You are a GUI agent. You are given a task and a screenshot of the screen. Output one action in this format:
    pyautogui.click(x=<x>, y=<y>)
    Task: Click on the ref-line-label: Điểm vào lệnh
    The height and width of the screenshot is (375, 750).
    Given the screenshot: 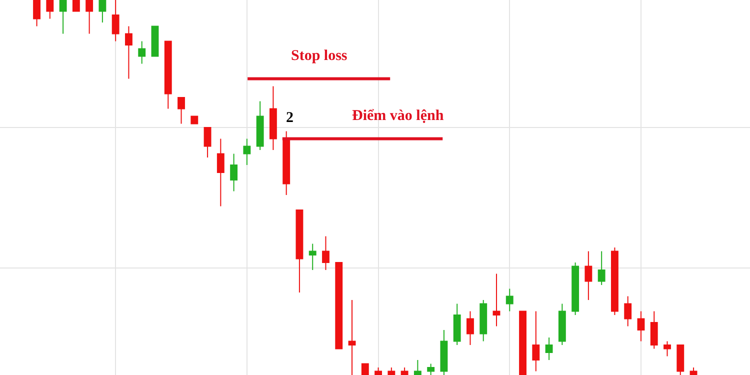 What is the action you would take?
    pyautogui.click(x=398, y=116)
    